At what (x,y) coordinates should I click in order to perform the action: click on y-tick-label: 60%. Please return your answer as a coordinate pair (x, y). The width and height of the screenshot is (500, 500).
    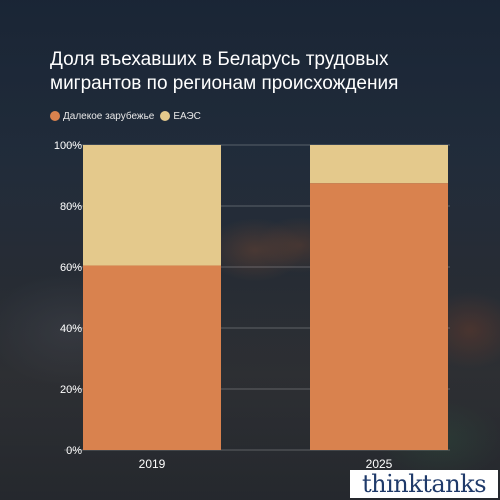
    Looking at the image, I should click on (71, 268).